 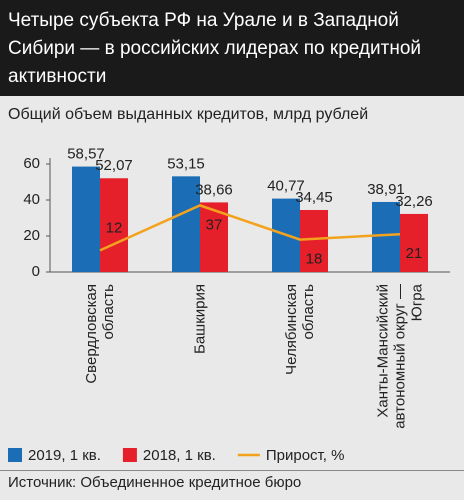 What do you see at coordinates (200, 319) in the screenshot?
I see `x-tick-label: Башкирия` at bounding box center [200, 319].